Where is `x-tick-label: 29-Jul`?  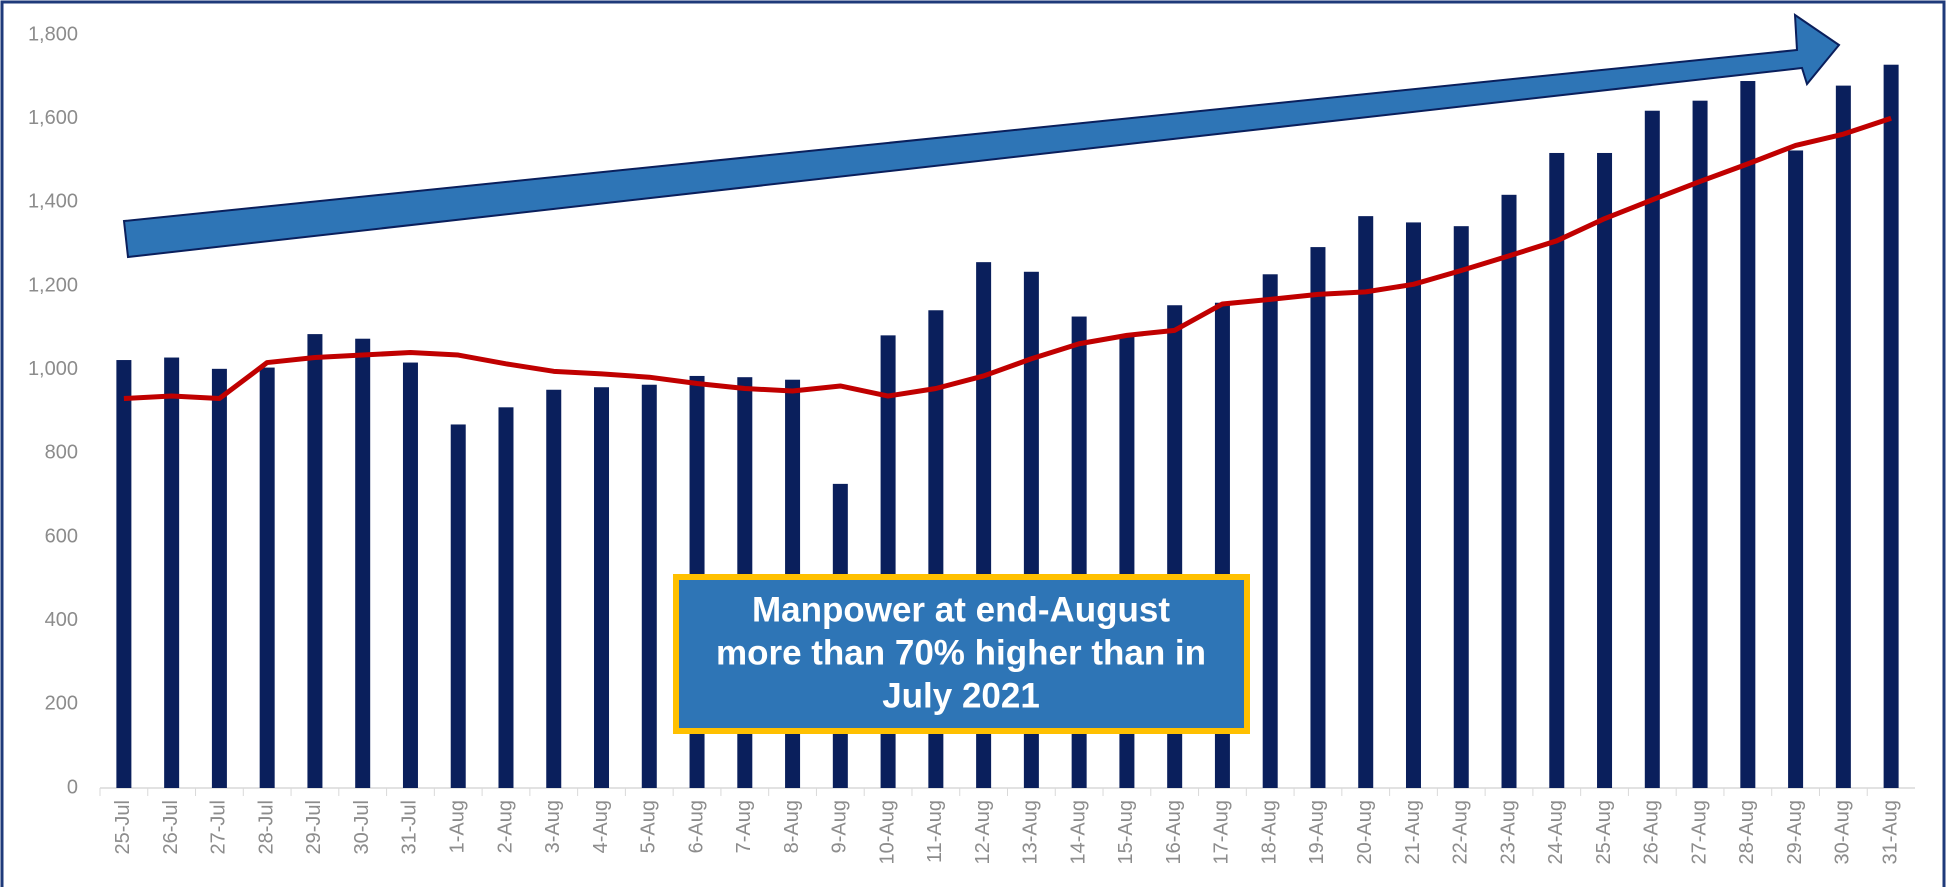
x-tick-label: 29-Jul is located at coordinates (314, 827).